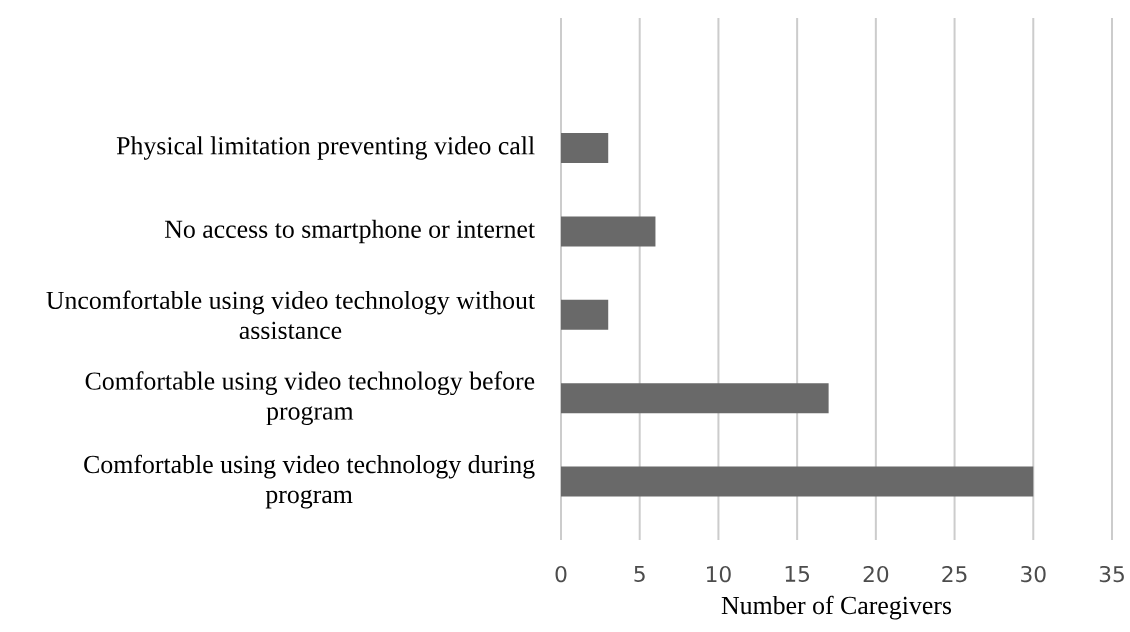 The image size is (1130, 632). Describe the element at coordinates (290, 315) in the screenshot. I see `y-tick-label: Uncomfortable using video technology without assistance` at that location.